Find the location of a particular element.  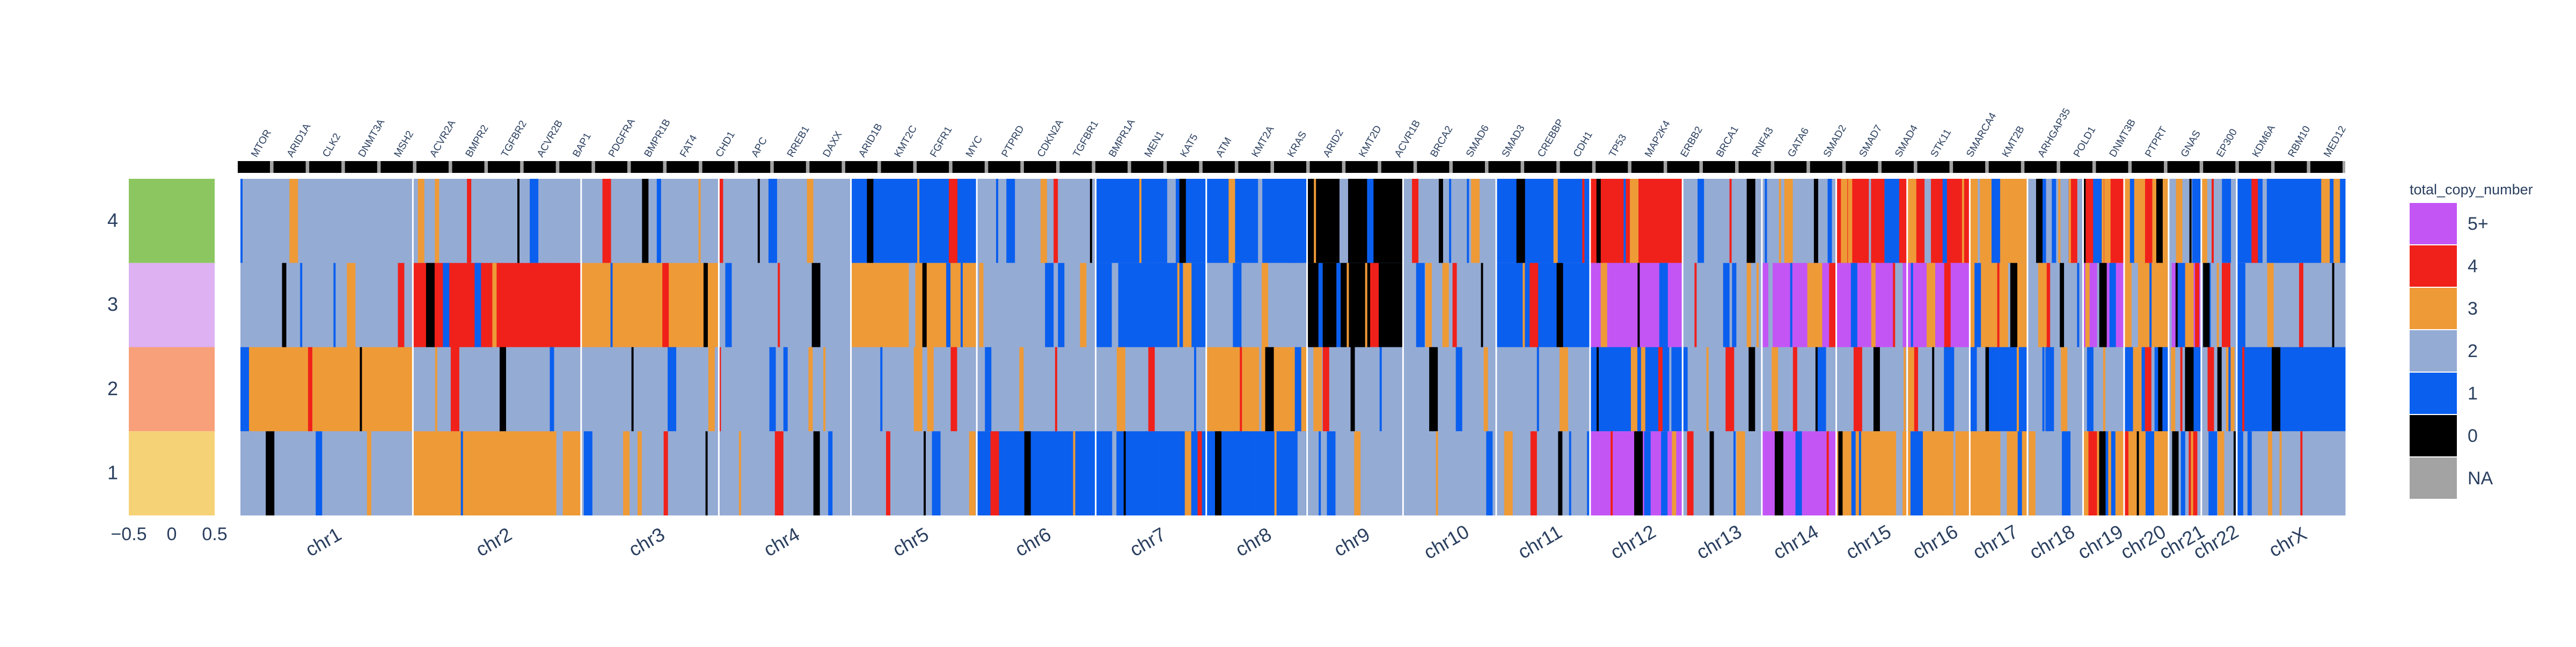

gene-label: SMAD7 is located at coordinates (1871, 141).